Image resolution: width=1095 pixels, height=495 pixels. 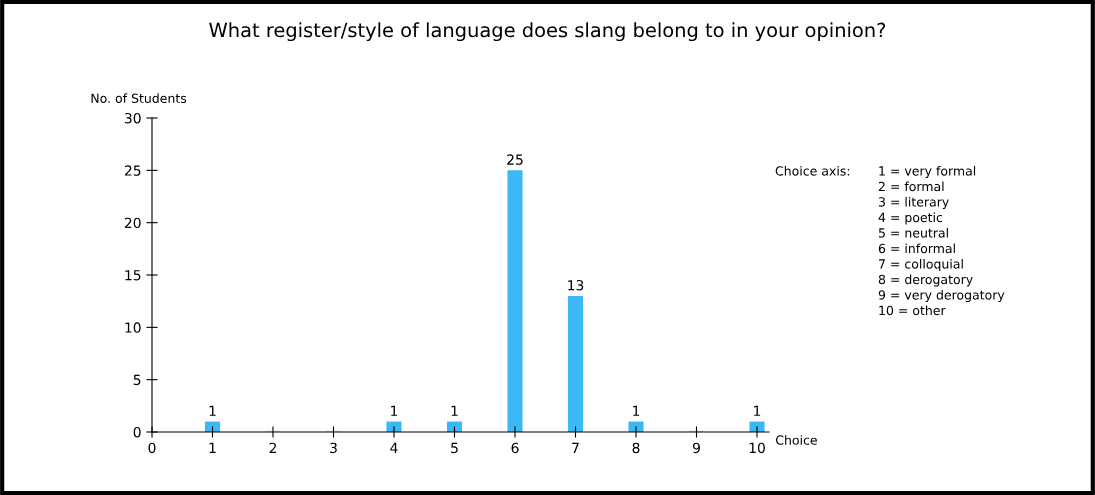 I want to click on text: 9 = very derogatory, so click(x=941, y=296).